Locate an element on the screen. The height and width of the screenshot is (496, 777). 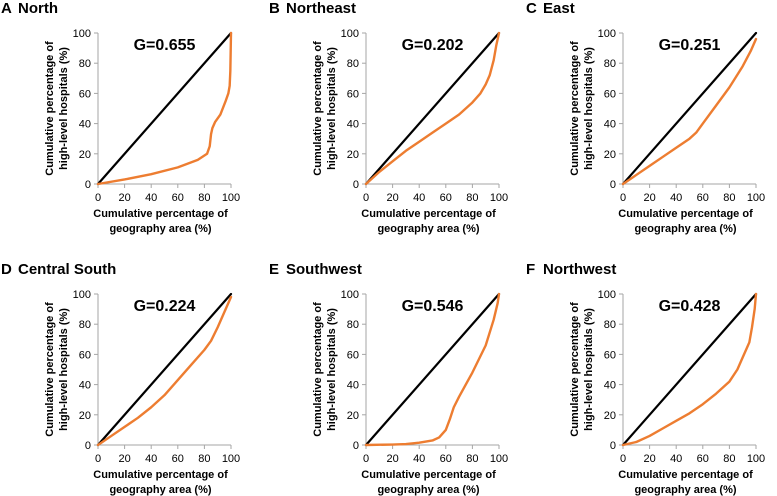
panel-letter: F is located at coordinates (530, 269).